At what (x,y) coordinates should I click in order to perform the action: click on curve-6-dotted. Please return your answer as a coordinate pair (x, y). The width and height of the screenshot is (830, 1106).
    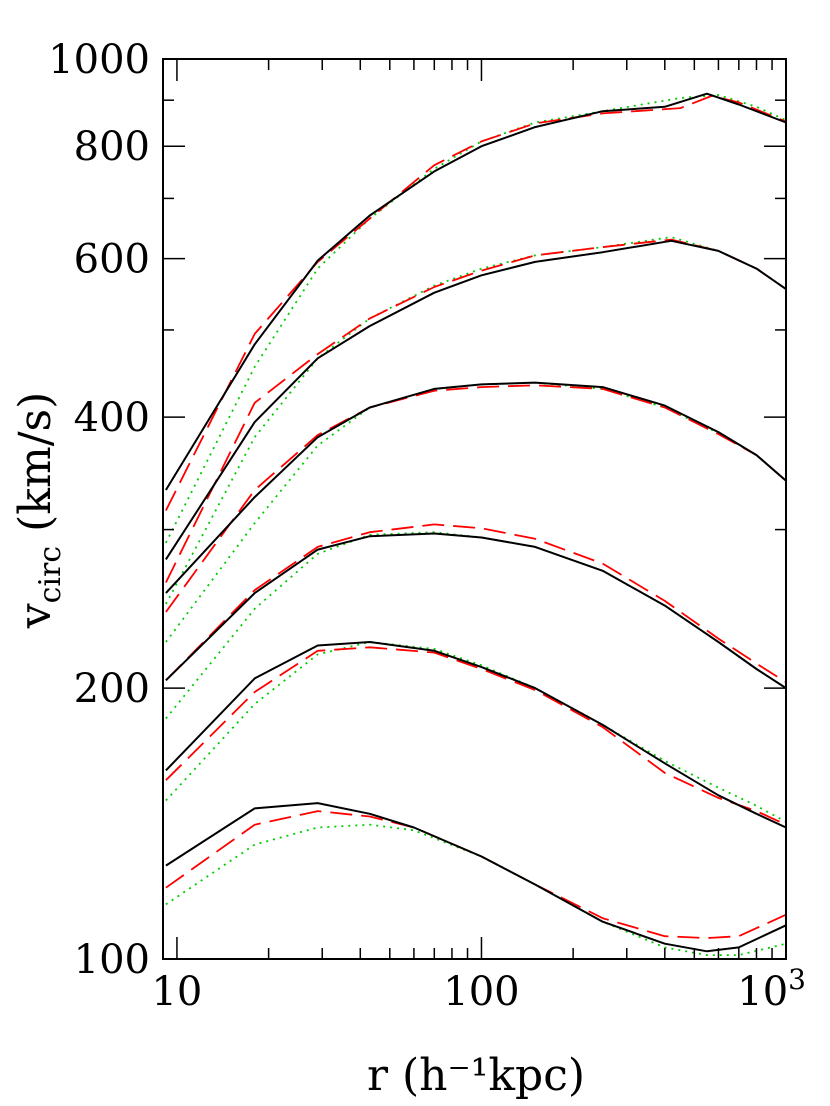
    Looking at the image, I should click on (476, 889).